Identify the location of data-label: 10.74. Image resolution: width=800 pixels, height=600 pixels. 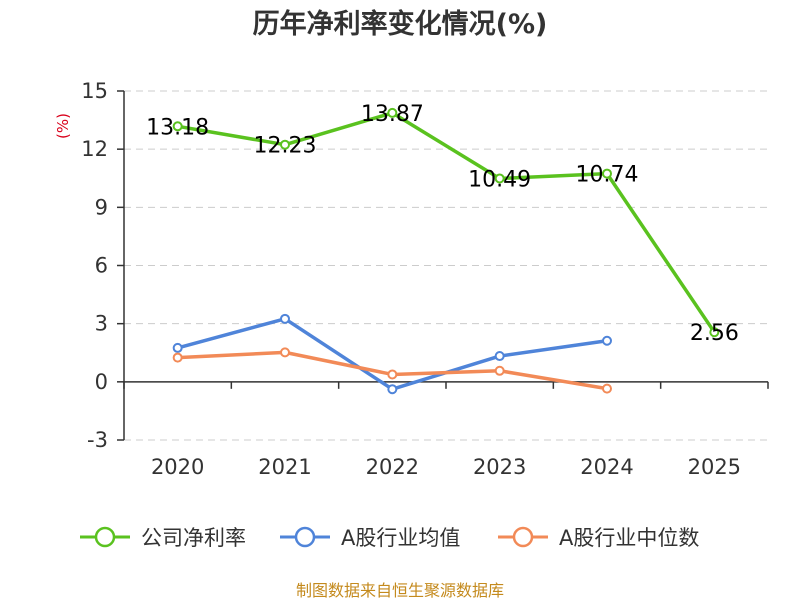
(607, 175).